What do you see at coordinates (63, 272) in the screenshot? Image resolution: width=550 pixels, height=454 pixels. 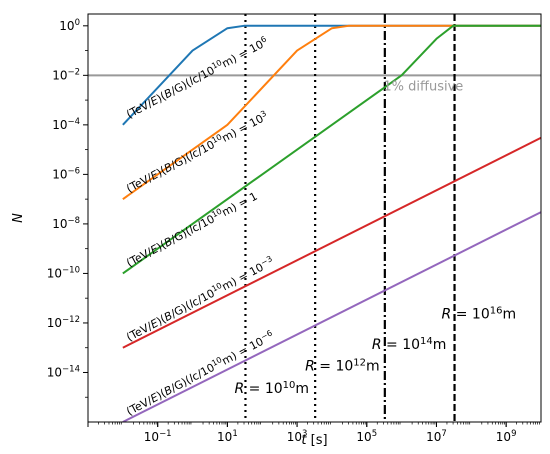 I see `y-tick-label-5: 10⁻¹⁰` at bounding box center [63, 272].